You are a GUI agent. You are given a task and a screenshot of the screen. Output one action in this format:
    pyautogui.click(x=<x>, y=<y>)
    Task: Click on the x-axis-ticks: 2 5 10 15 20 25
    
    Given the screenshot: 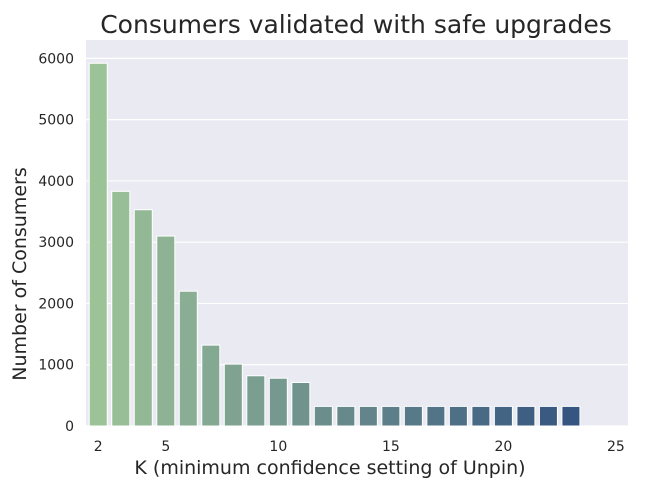 What is the action you would take?
    pyautogui.click(x=359, y=447)
    